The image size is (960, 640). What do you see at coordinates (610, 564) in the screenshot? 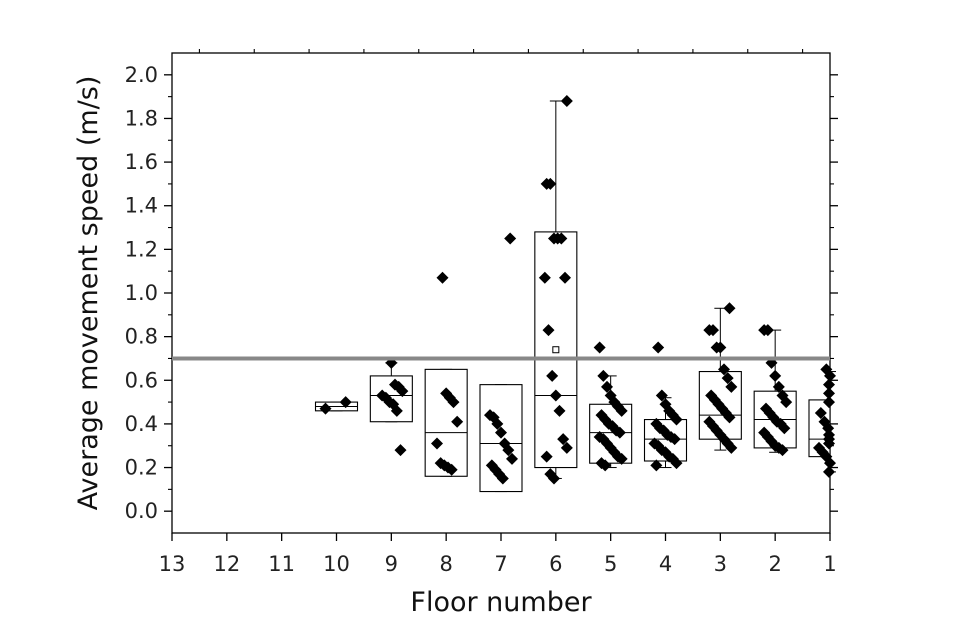
I see `x-tick-label: 5` at bounding box center [610, 564].